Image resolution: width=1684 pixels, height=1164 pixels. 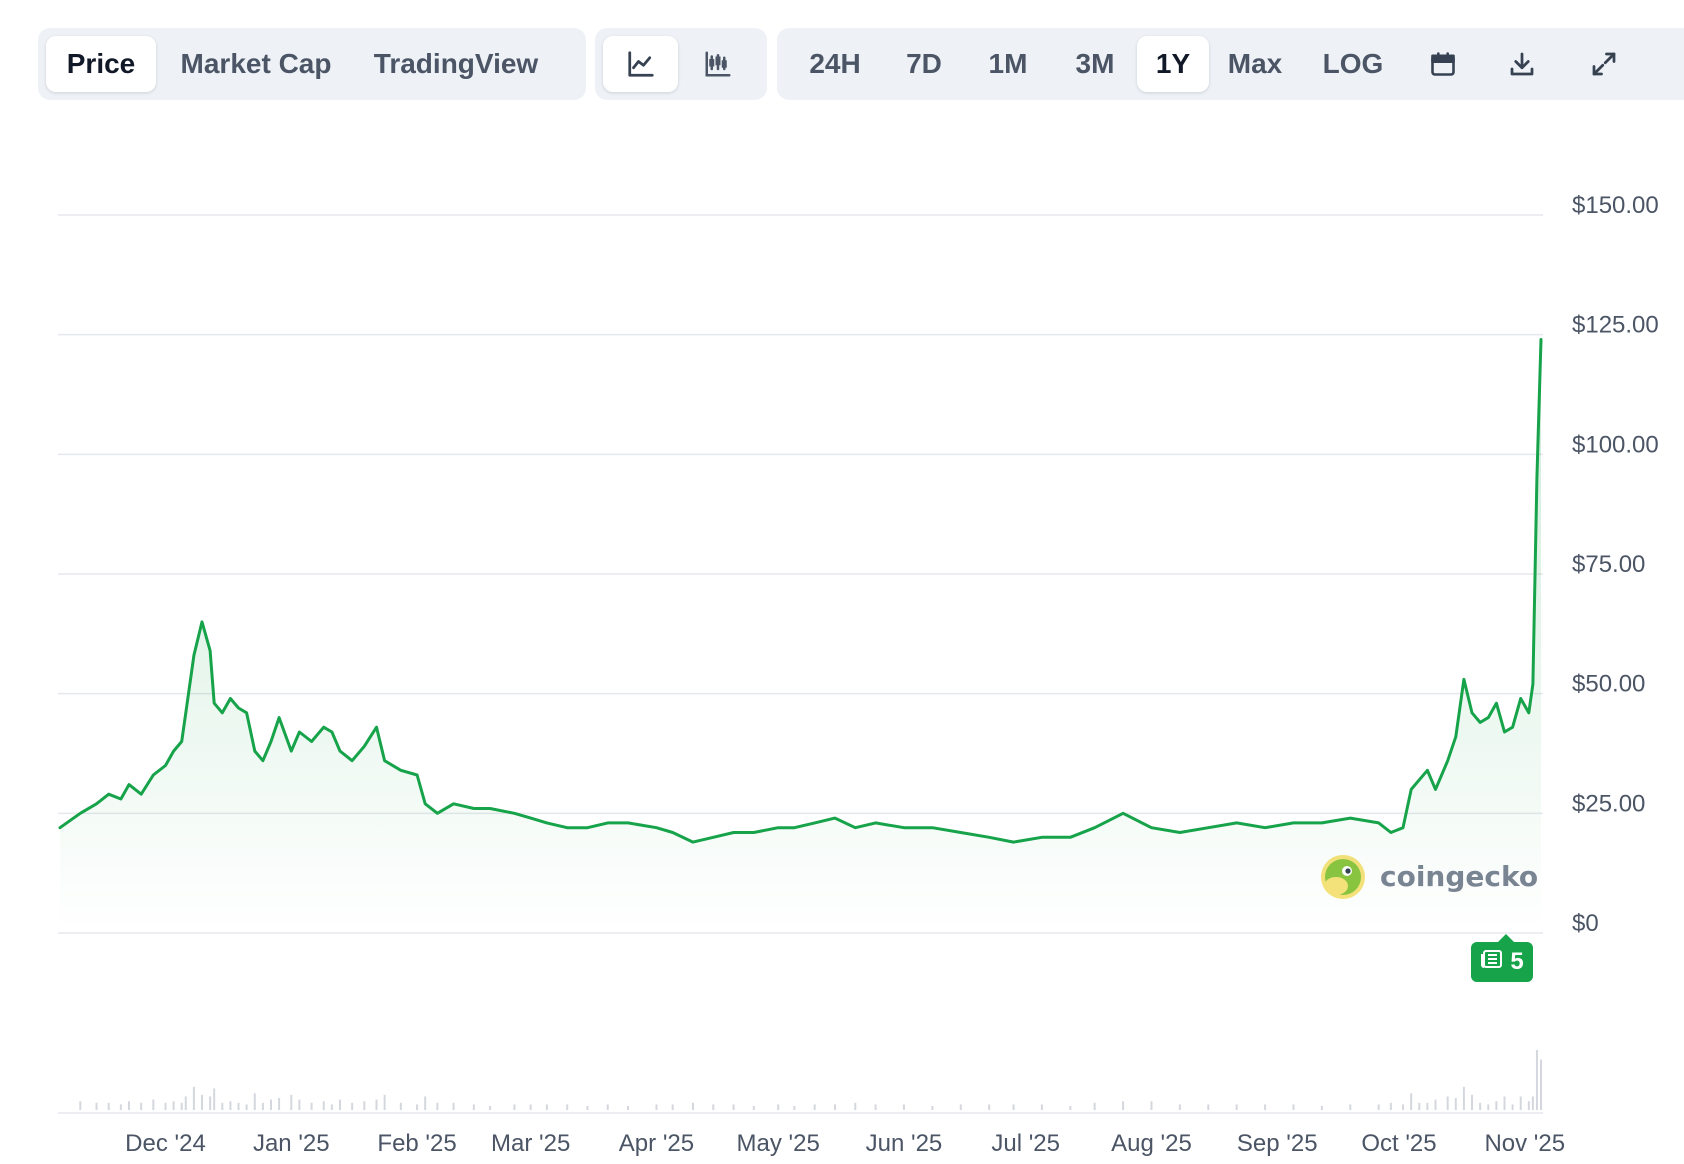 I want to click on range-24h: 24H, so click(x=835, y=63).